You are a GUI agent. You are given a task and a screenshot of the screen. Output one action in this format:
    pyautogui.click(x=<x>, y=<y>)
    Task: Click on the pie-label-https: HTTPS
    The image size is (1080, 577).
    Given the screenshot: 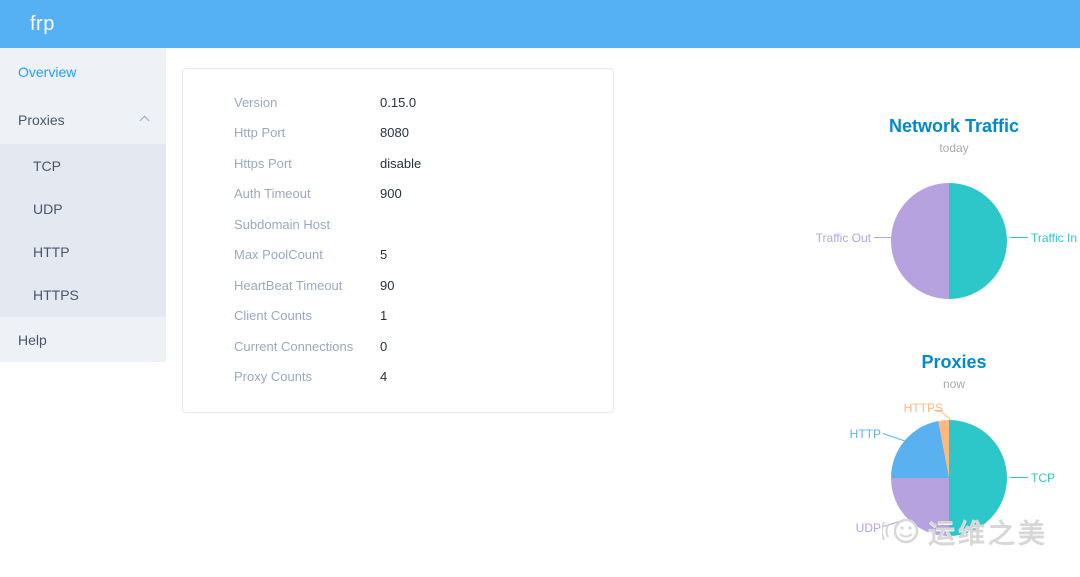 What is the action you would take?
    pyautogui.click(x=923, y=408)
    